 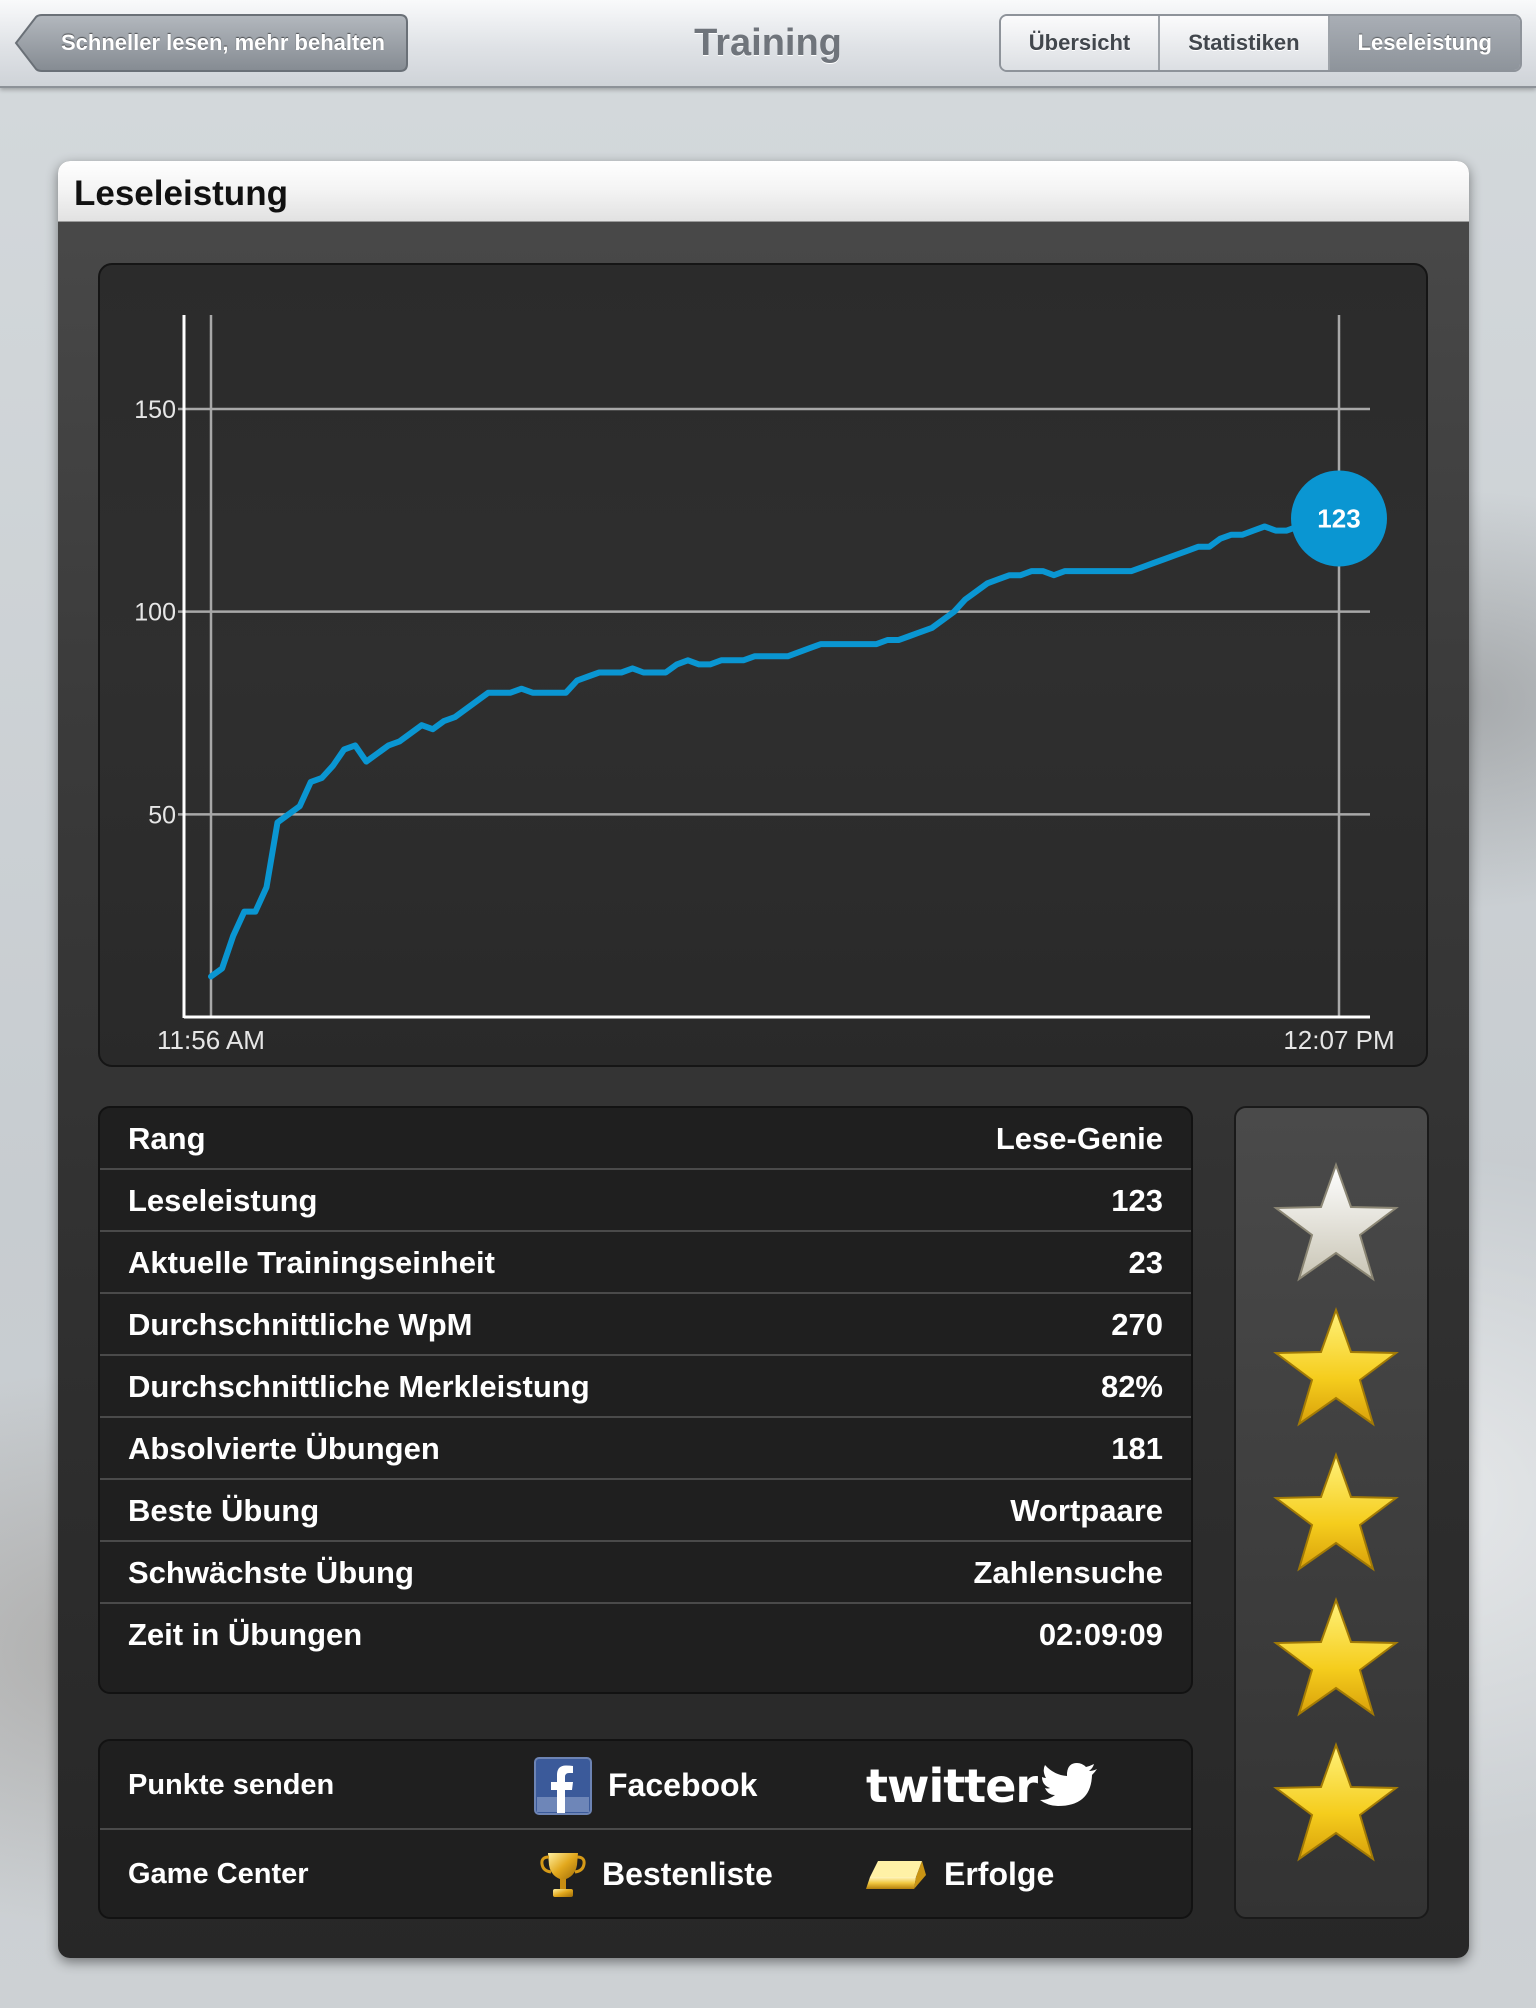 What do you see at coordinates (687, 1874) in the screenshot?
I see `leaderboard-label: Bestenliste` at bounding box center [687, 1874].